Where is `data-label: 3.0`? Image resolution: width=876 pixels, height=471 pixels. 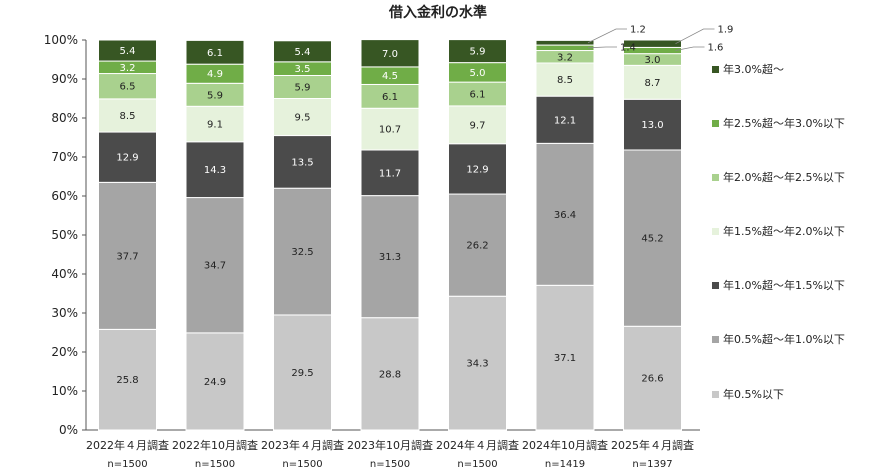
data-label: 3.0 is located at coordinates (653, 60).